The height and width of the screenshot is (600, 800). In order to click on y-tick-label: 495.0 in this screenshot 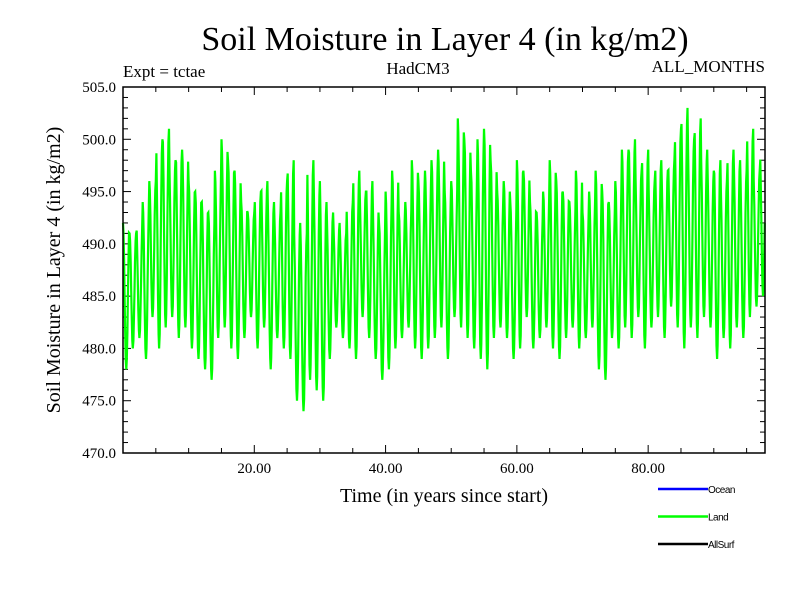, I will do `click(99, 193)`.